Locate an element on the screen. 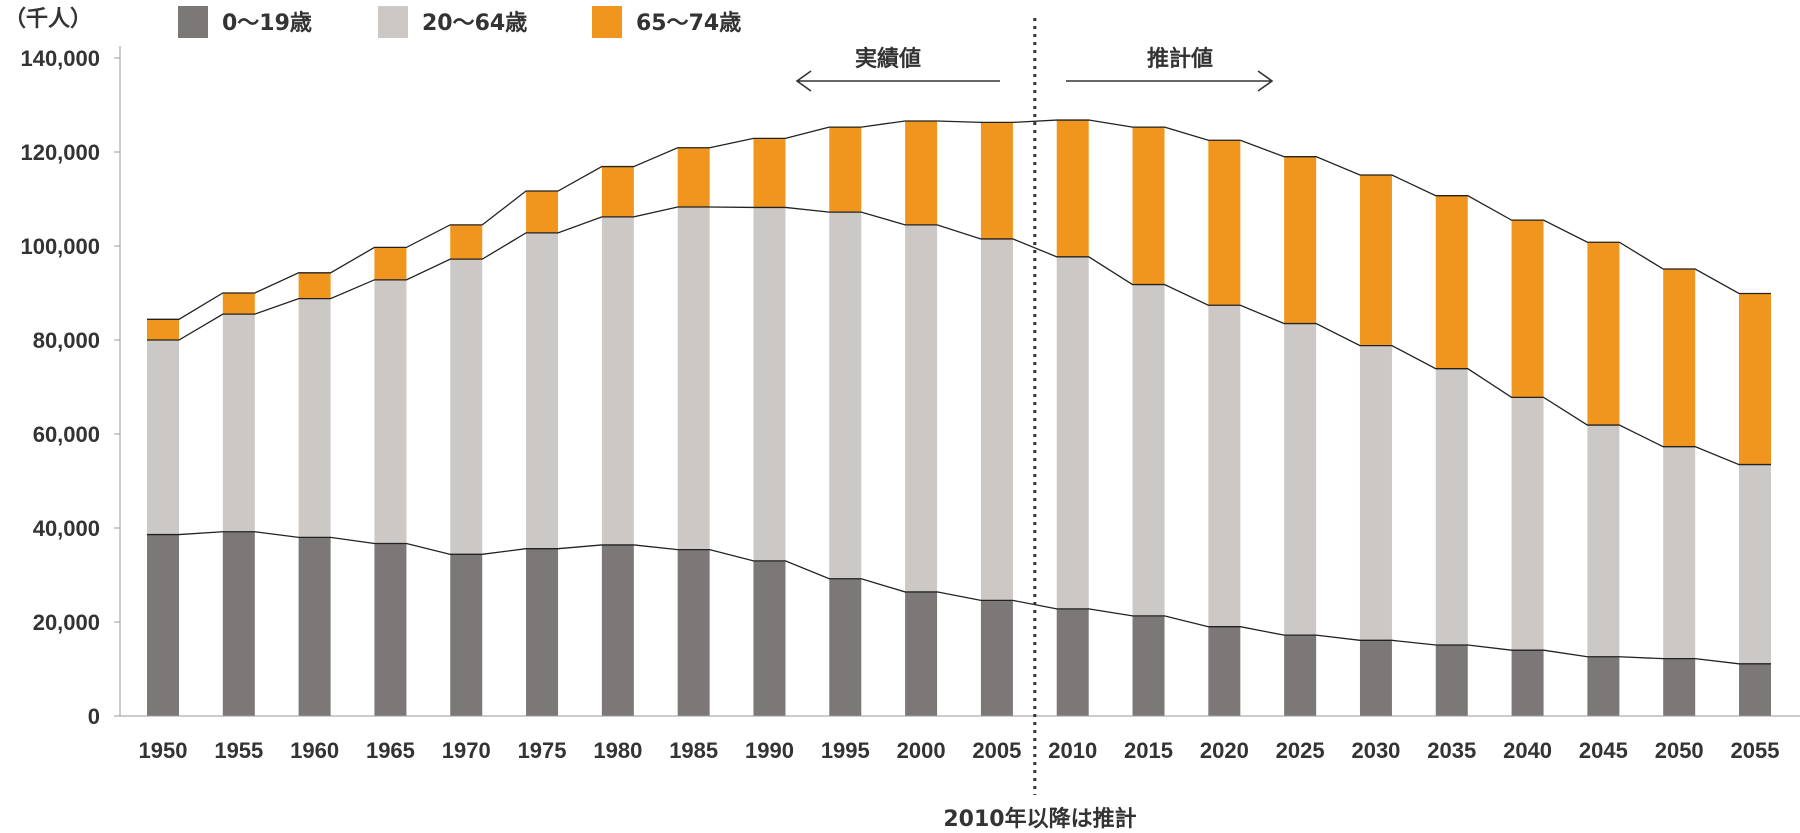 This screenshot has height=833, width=1800. bar-1-2040 is located at coordinates (1527, 683).